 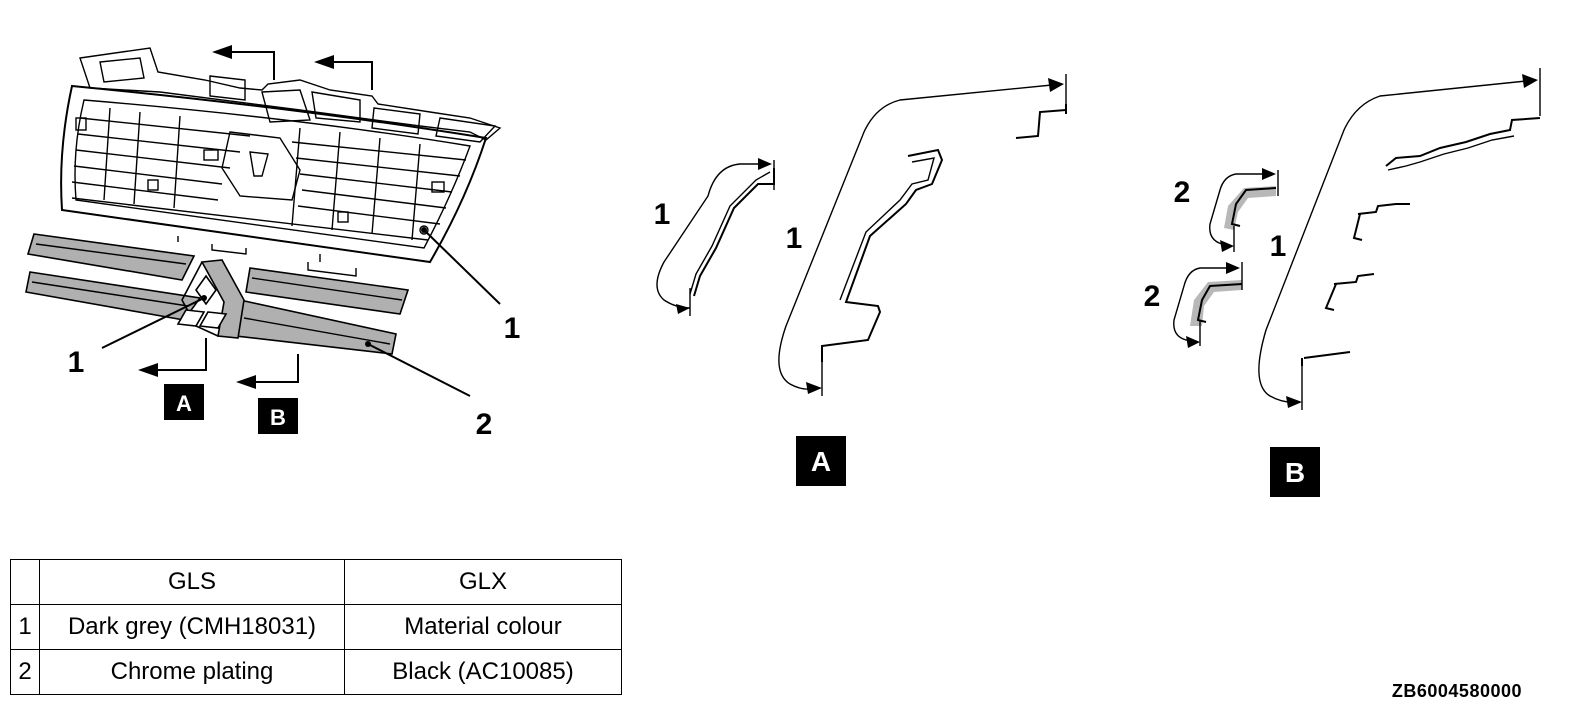 What do you see at coordinates (1357, 239) in the screenshot?
I see `section-view-b` at bounding box center [1357, 239].